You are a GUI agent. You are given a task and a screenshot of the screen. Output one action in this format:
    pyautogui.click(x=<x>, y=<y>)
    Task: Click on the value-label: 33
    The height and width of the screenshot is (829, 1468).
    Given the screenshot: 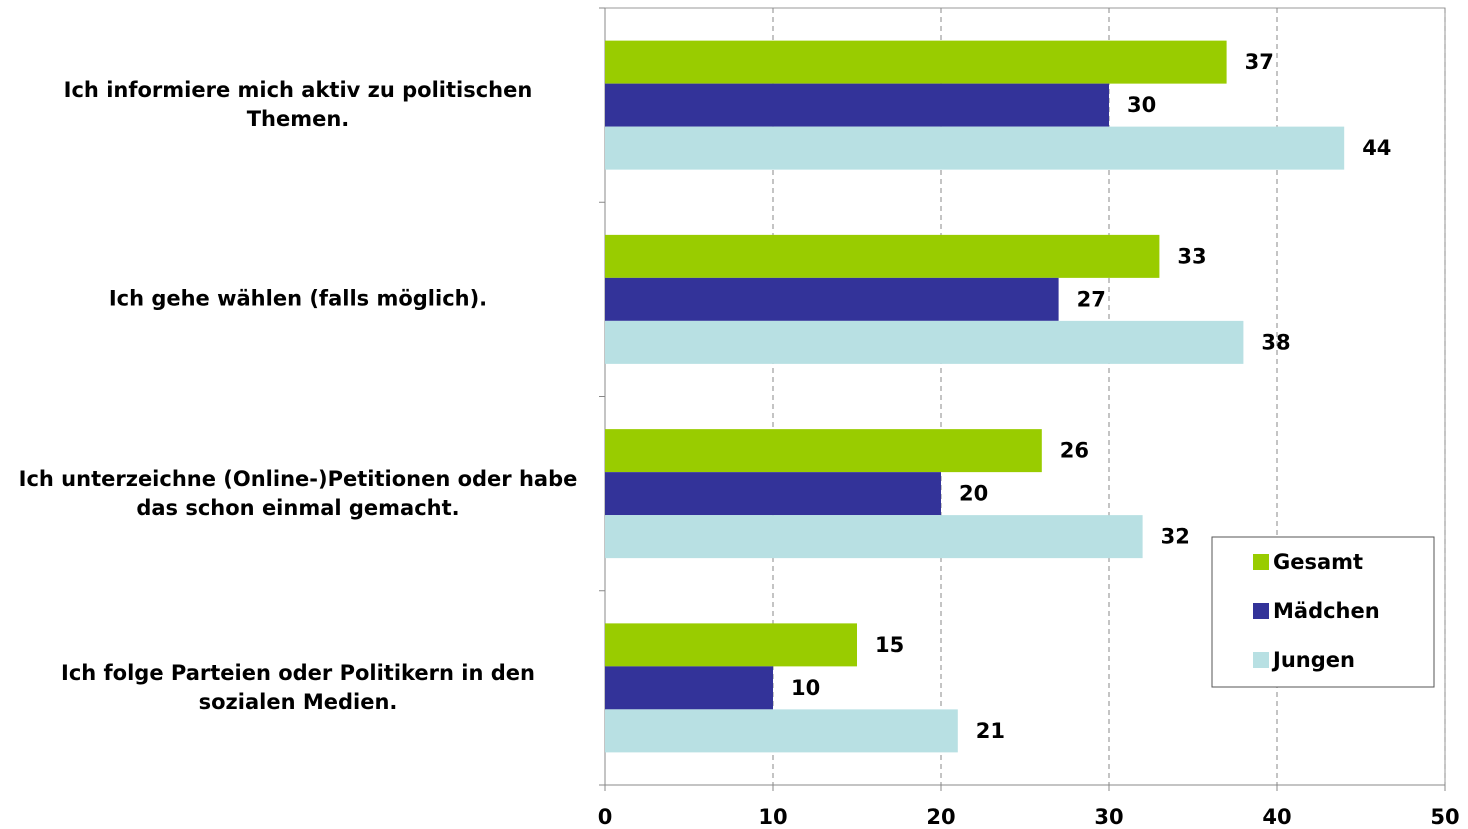 What is the action you would take?
    pyautogui.click(x=1191, y=256)
    